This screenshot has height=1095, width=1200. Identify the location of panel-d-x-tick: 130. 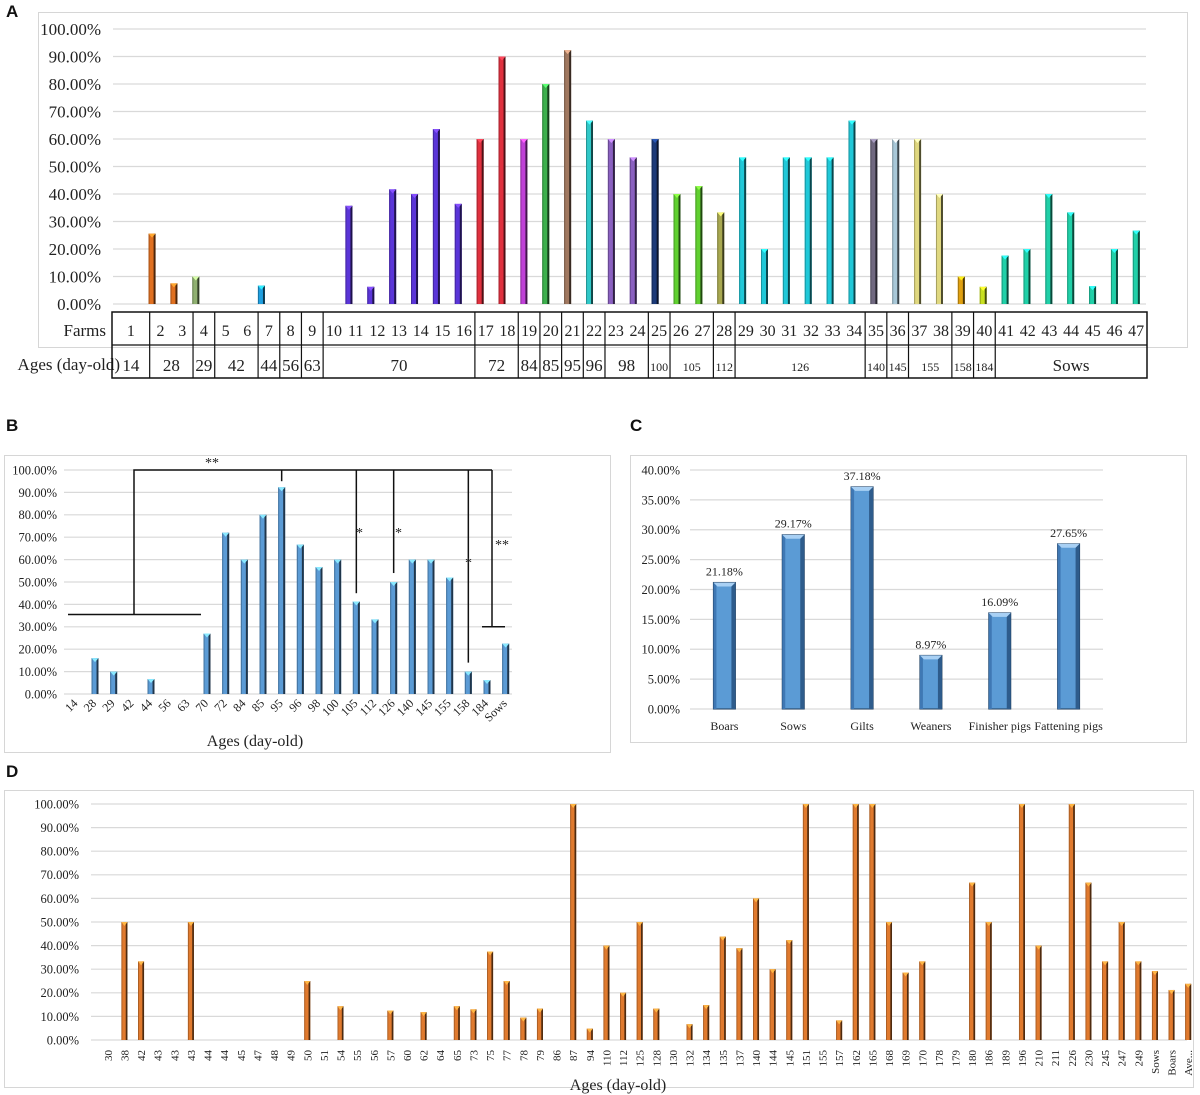
(674, 1058).